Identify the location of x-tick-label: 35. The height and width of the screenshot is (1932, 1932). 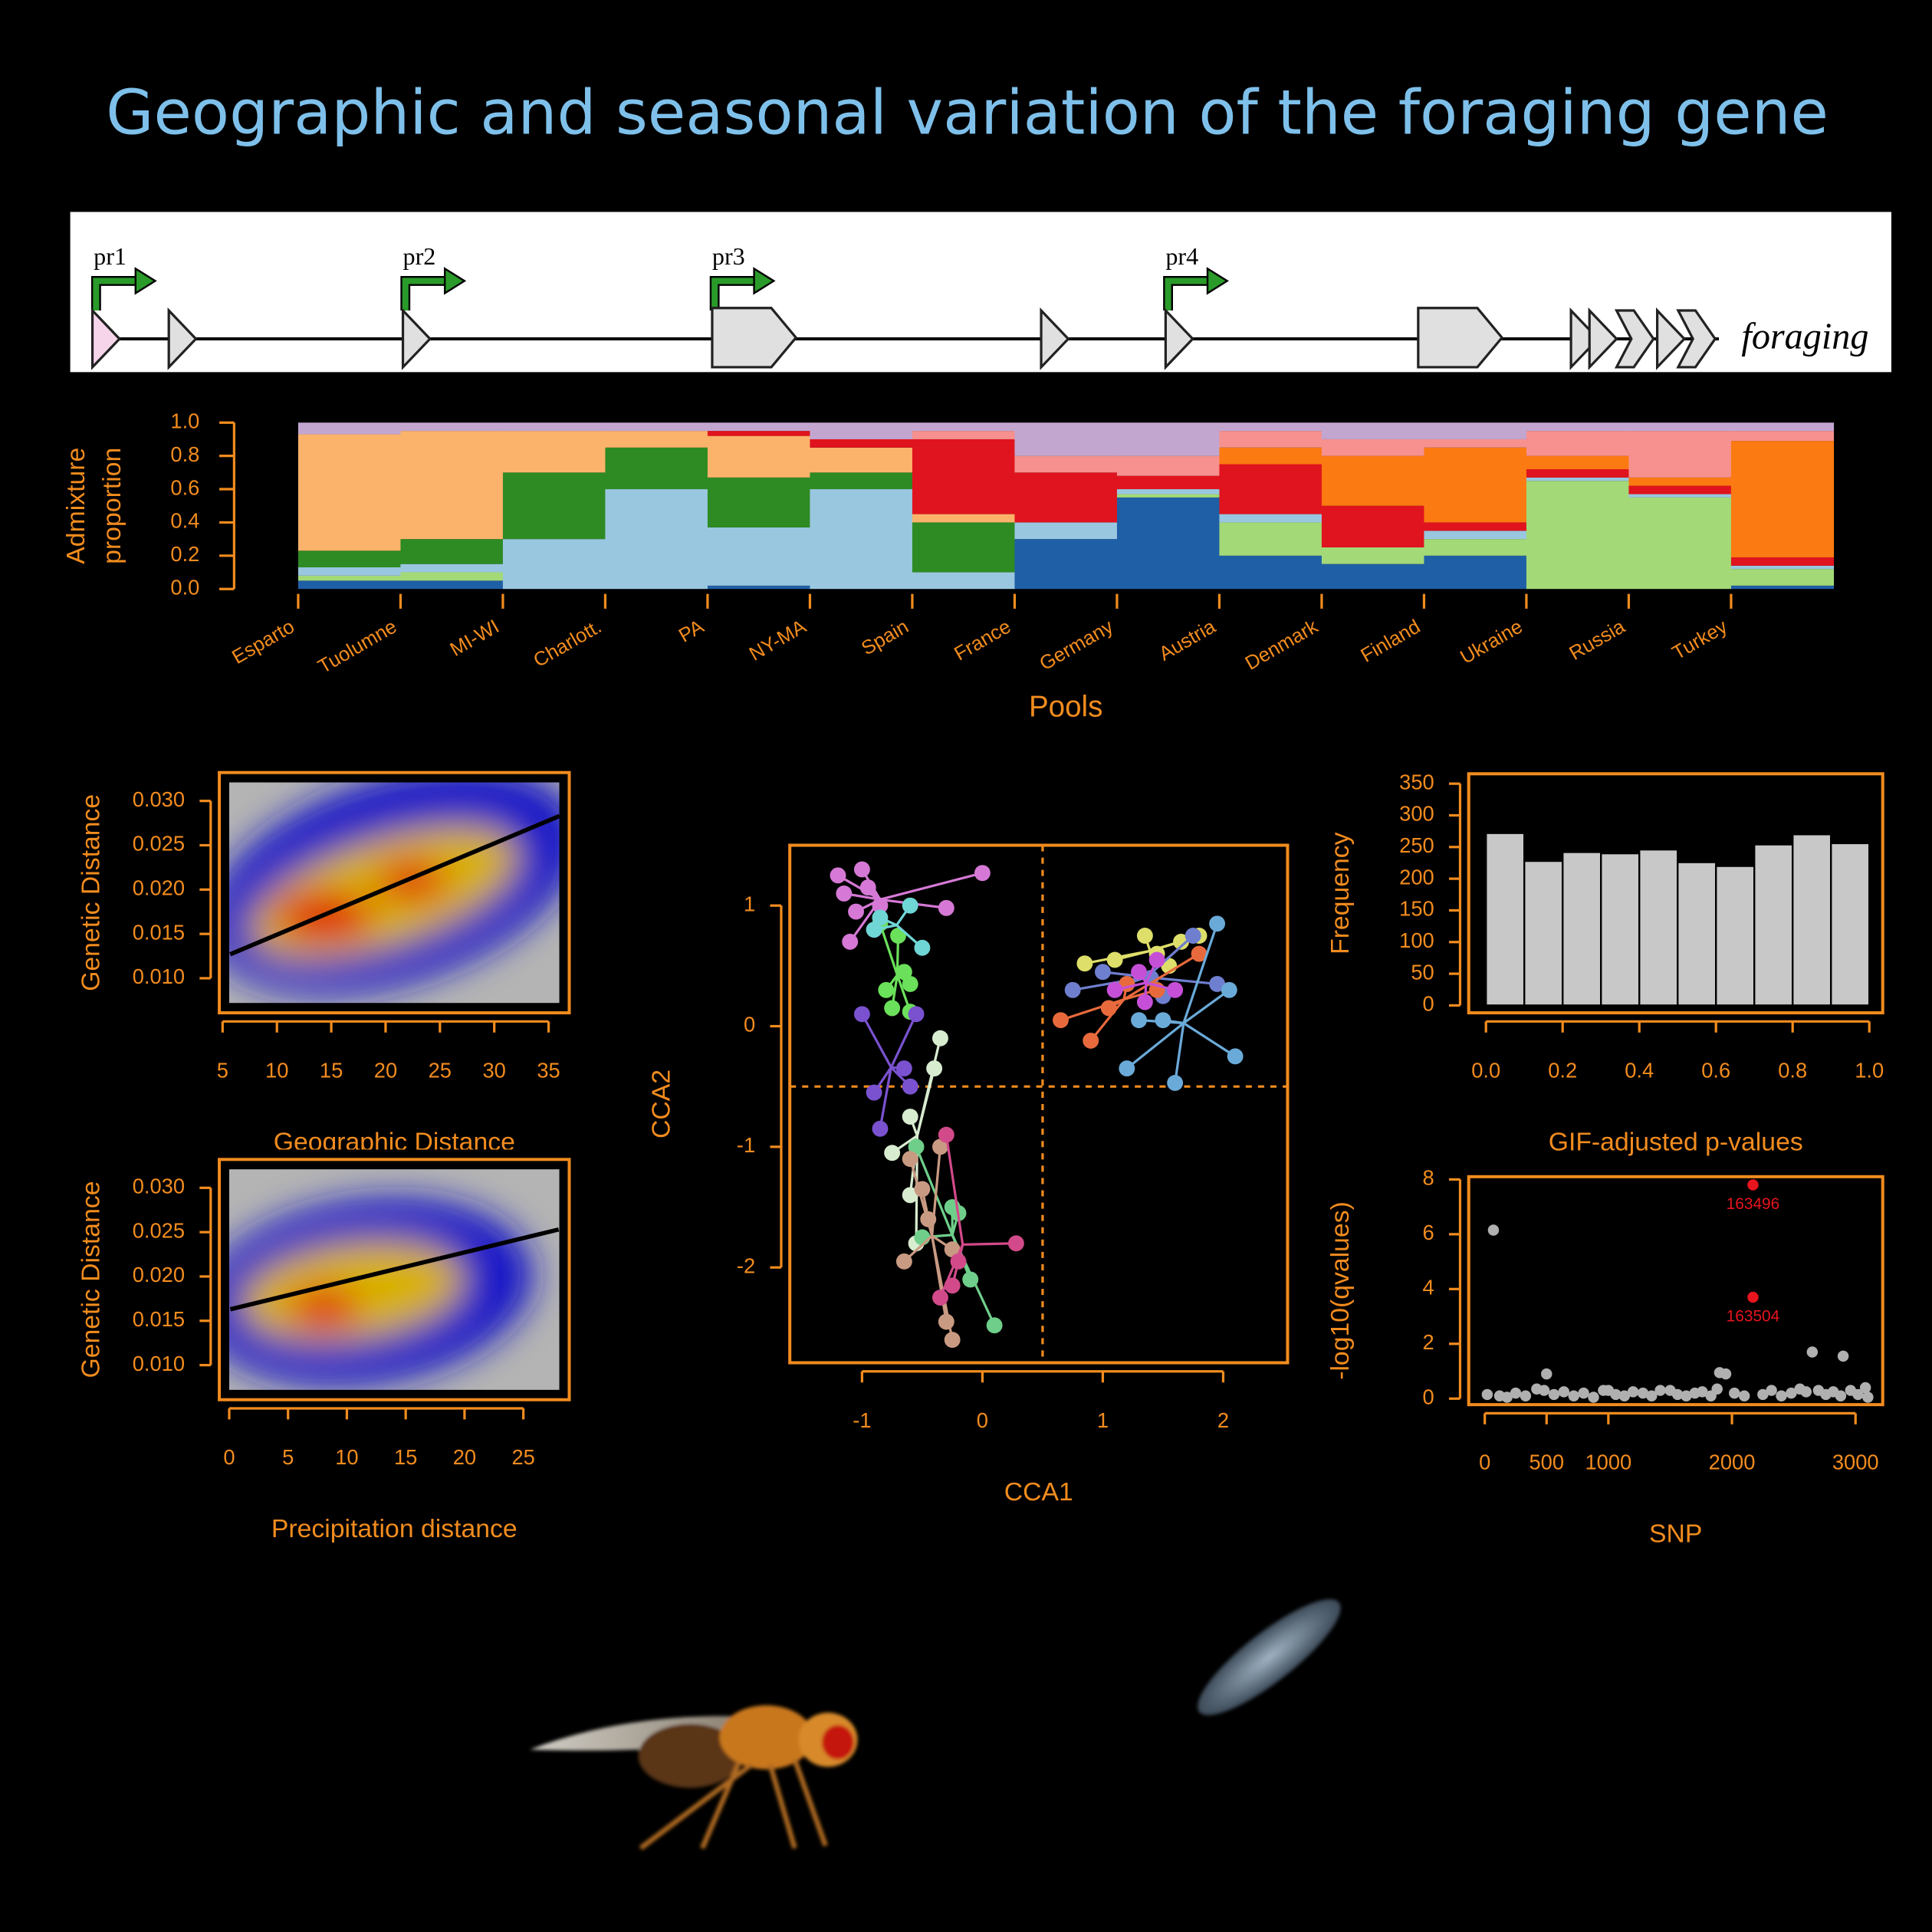
(548, 1070).